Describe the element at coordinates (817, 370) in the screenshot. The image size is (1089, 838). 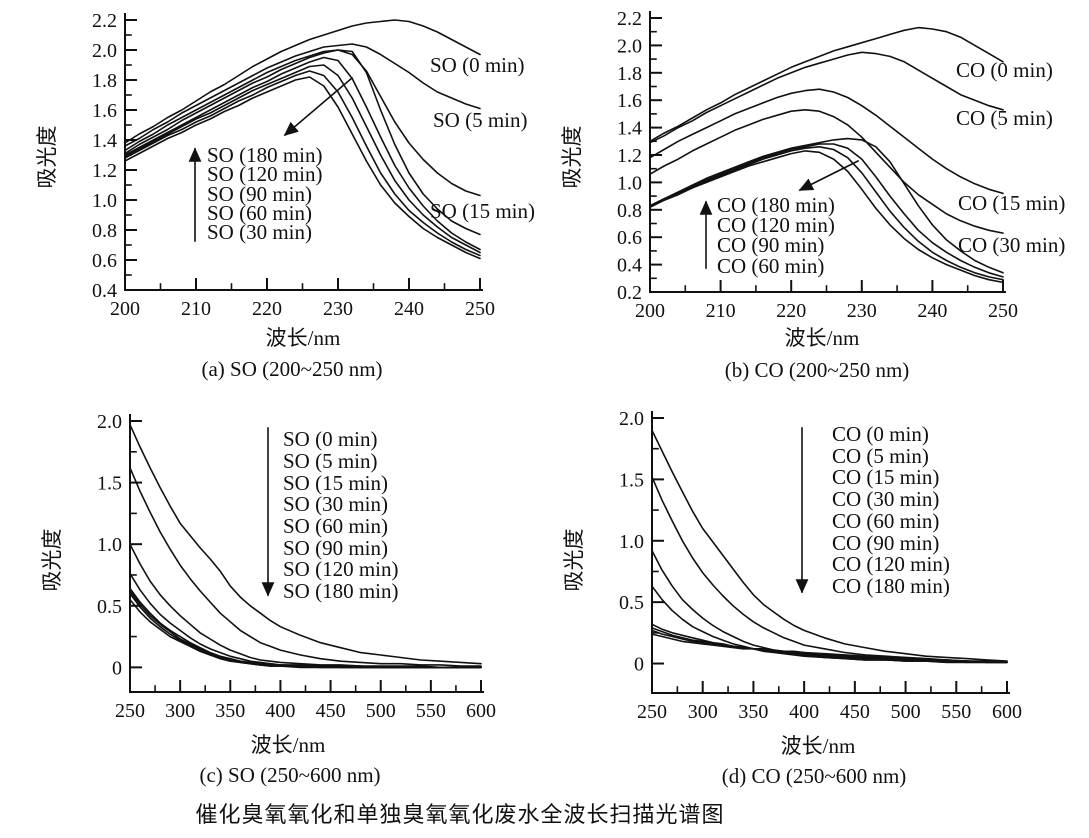
I see `panel-caption: (b) CO (200~250 nm)` at that location.